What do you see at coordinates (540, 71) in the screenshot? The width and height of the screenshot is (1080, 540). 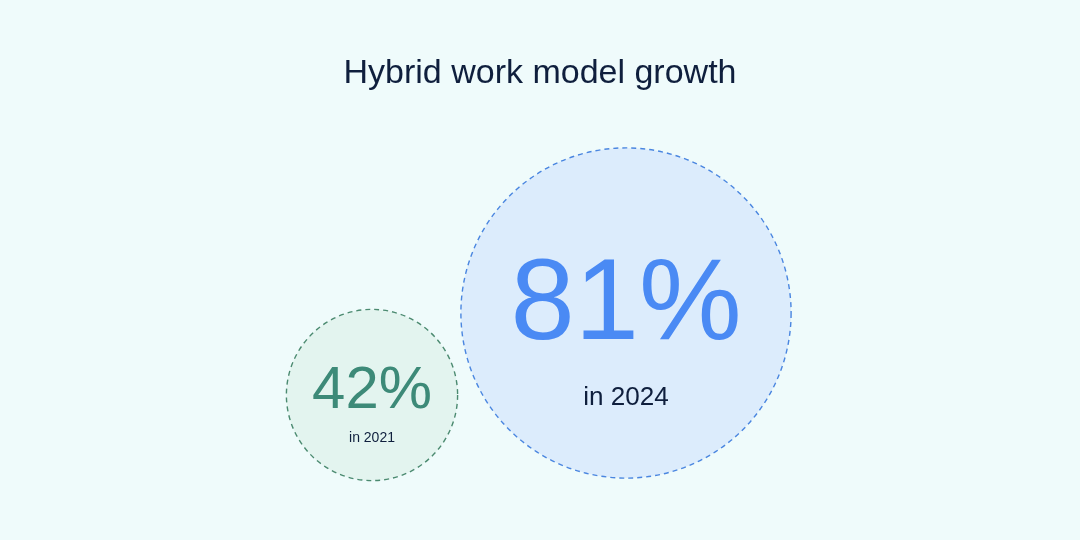 I see `text: Hybrid work model growth` at bounding box center [540, 71].